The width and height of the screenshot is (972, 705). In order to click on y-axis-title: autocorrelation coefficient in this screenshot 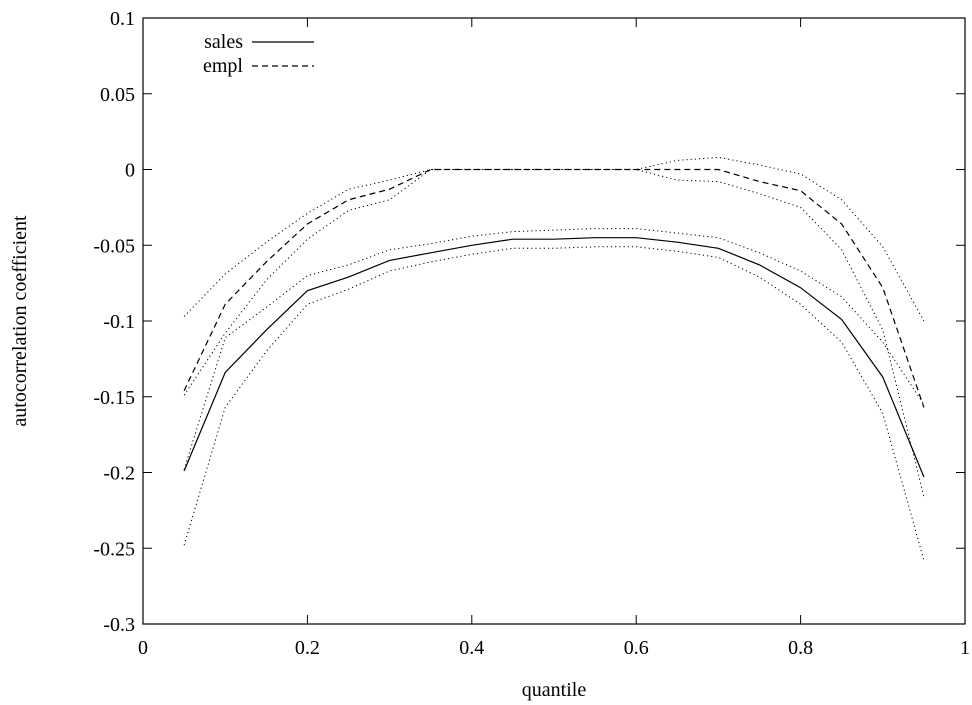, I will do `click(20, 321)`.